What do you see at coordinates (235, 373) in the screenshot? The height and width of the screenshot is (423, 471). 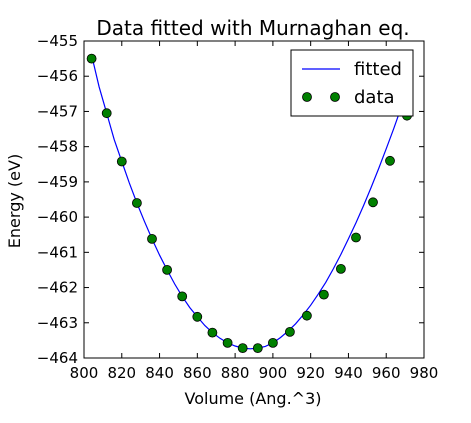 I see `x-tick-label: 880` at bounding box center [235, 373].